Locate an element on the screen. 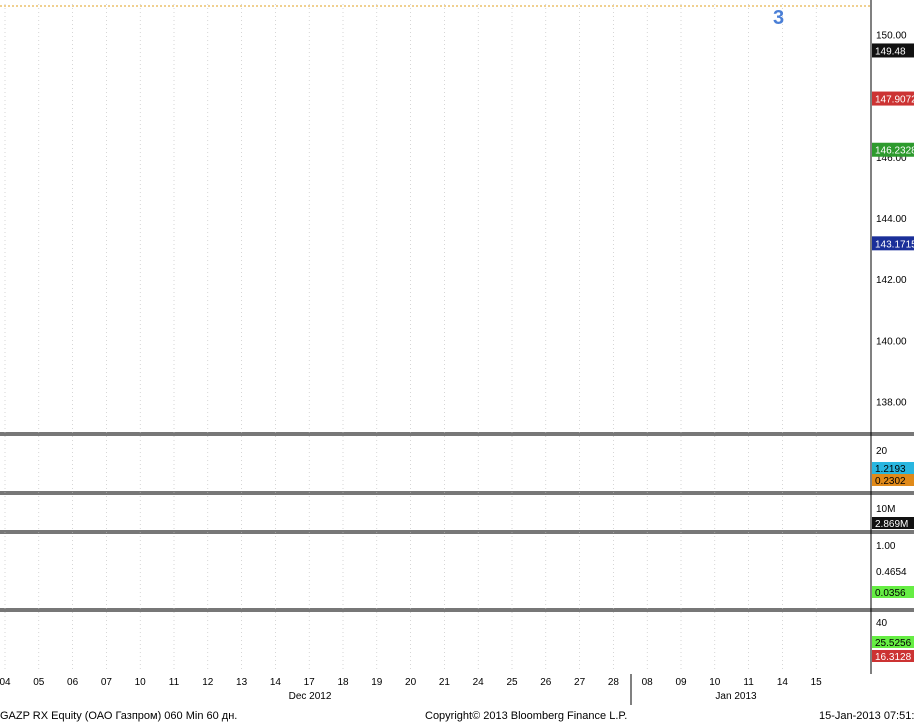 The image size is (914, 723). volume-tick-label: 10M is located at coordinates (885, 509).